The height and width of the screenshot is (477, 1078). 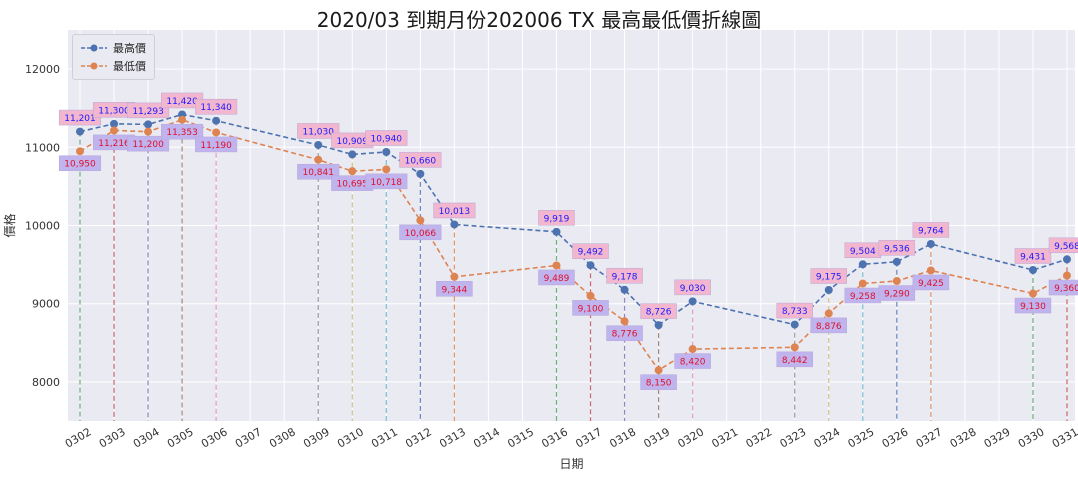 What do you see at coordinates (539, 20) in the screenshot?
I see `chart-title: 2020/03 到期月份202006 TX 最高最低價折線圖` at bounding box center [539, 20].